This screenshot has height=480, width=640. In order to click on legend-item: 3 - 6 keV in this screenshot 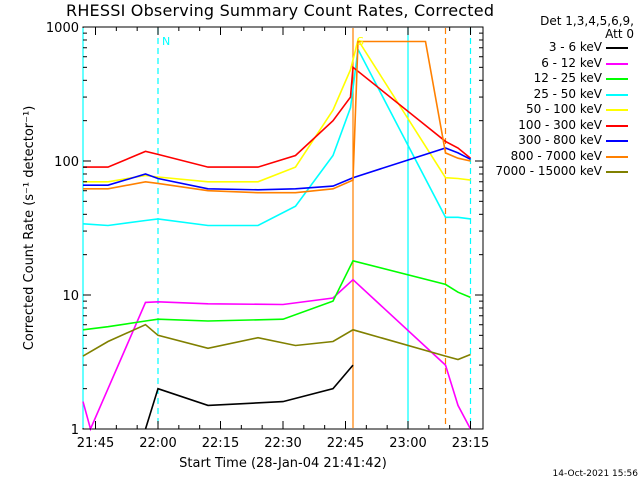, I will do `click(557, 47)`.